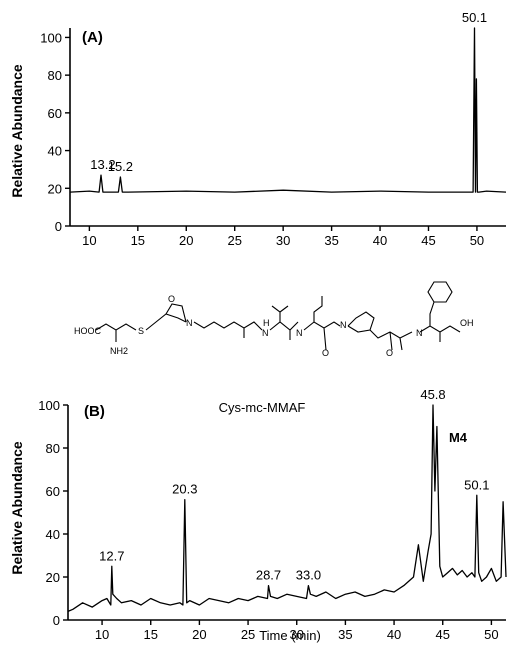  I want to click on y-tick-label-b: 100, so click(49, 405).